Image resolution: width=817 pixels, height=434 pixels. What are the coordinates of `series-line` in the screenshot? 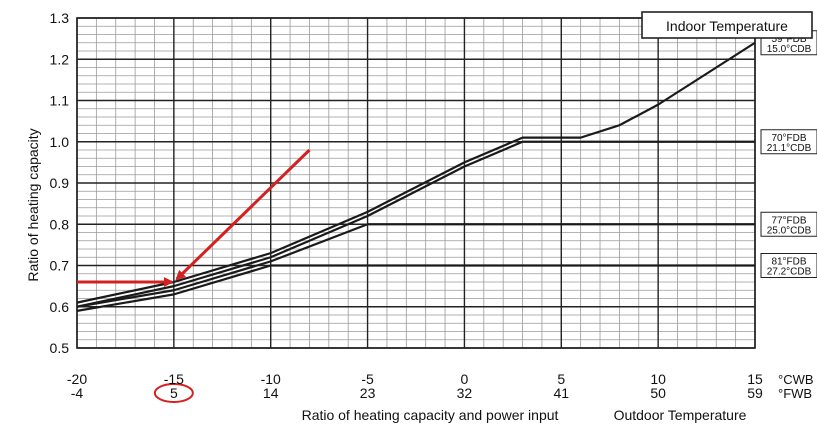 It's located at (415, 288).